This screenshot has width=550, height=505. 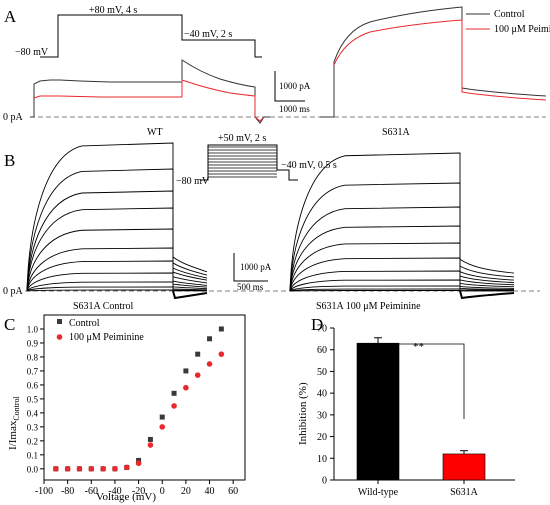 What do you see at coordinates (33, 329) in the screenshot?
I see `c-y-tick-label: 1.0` at bounding box center [33, 329].